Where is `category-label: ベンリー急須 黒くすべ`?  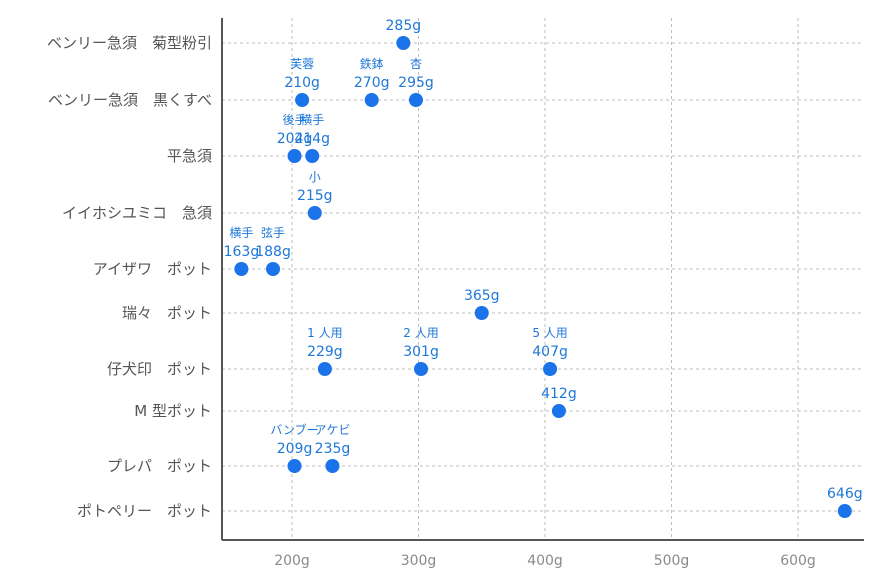 category-label: ベンリー急須 黒くすべ is located at coordinates (130, 100).